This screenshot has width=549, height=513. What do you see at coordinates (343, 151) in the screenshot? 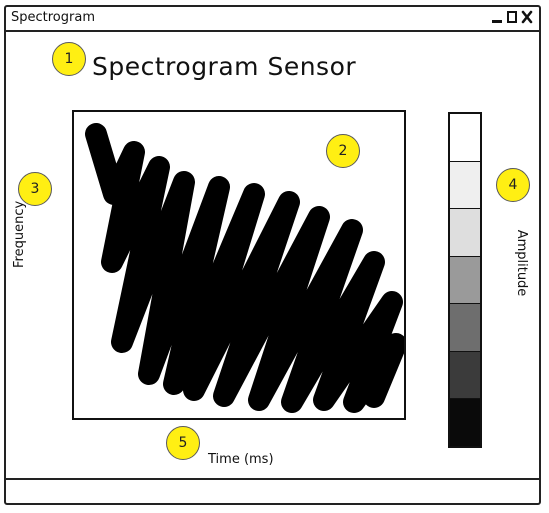
I see `callout-marker-2: 2` at bounding box center [343, 151].